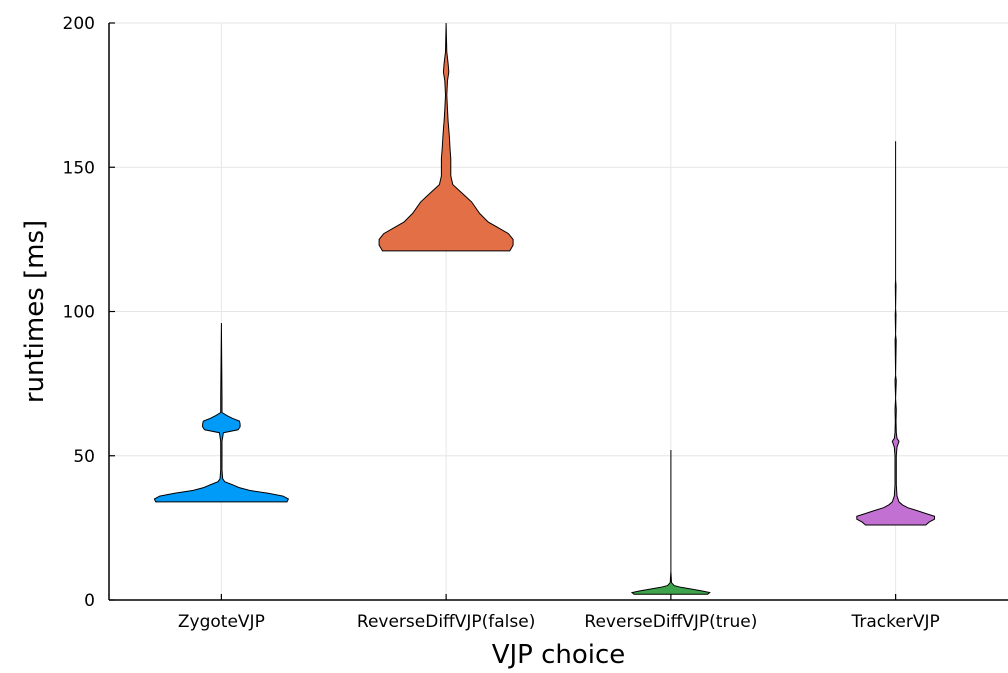 The width and height of the screenshot is (1008, 673). What do you see at coordinates (35, 311) in the screenshot?
I see `y-axis-title: runtimes [ms]` at bounding box center [35, 311].